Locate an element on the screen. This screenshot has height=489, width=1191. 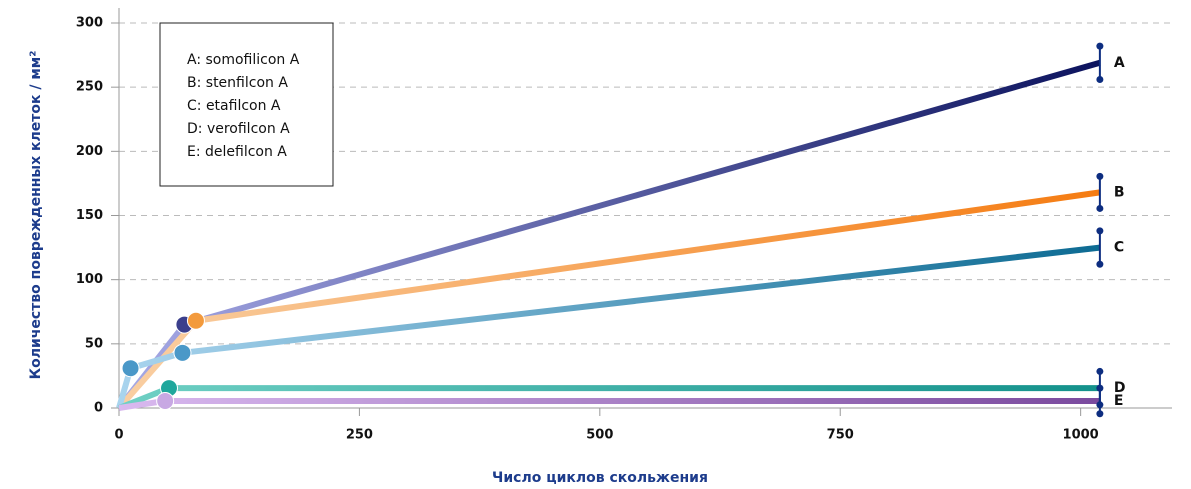
y-tick-label: 150 is located at coordinates (89, 215).